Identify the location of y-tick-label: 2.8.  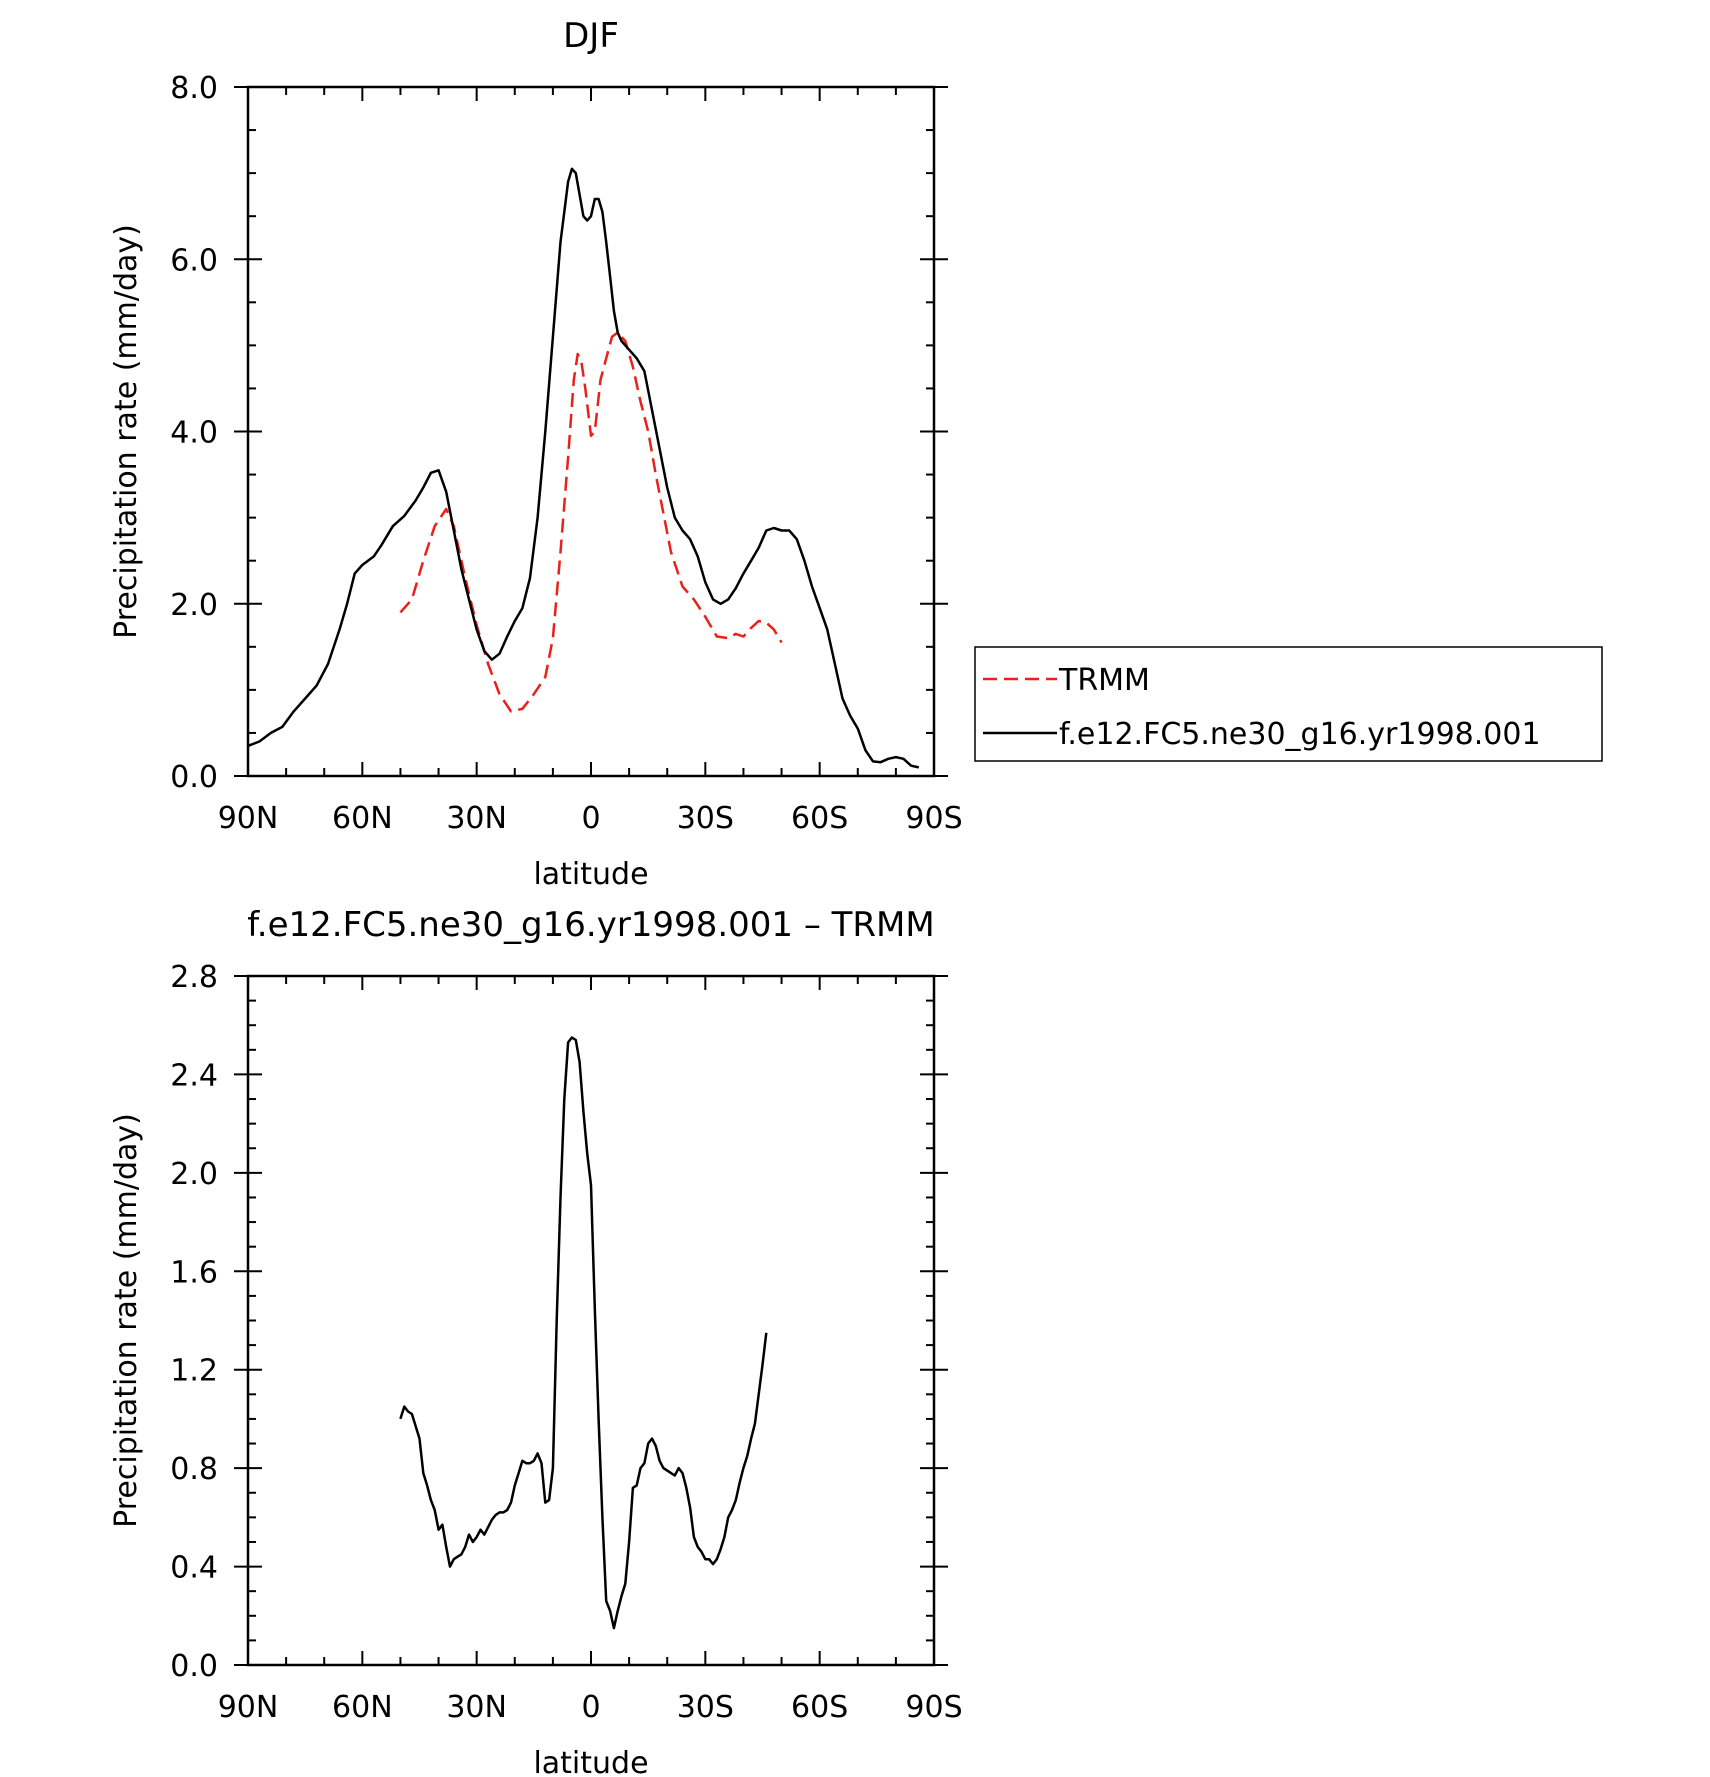
(194, 977).